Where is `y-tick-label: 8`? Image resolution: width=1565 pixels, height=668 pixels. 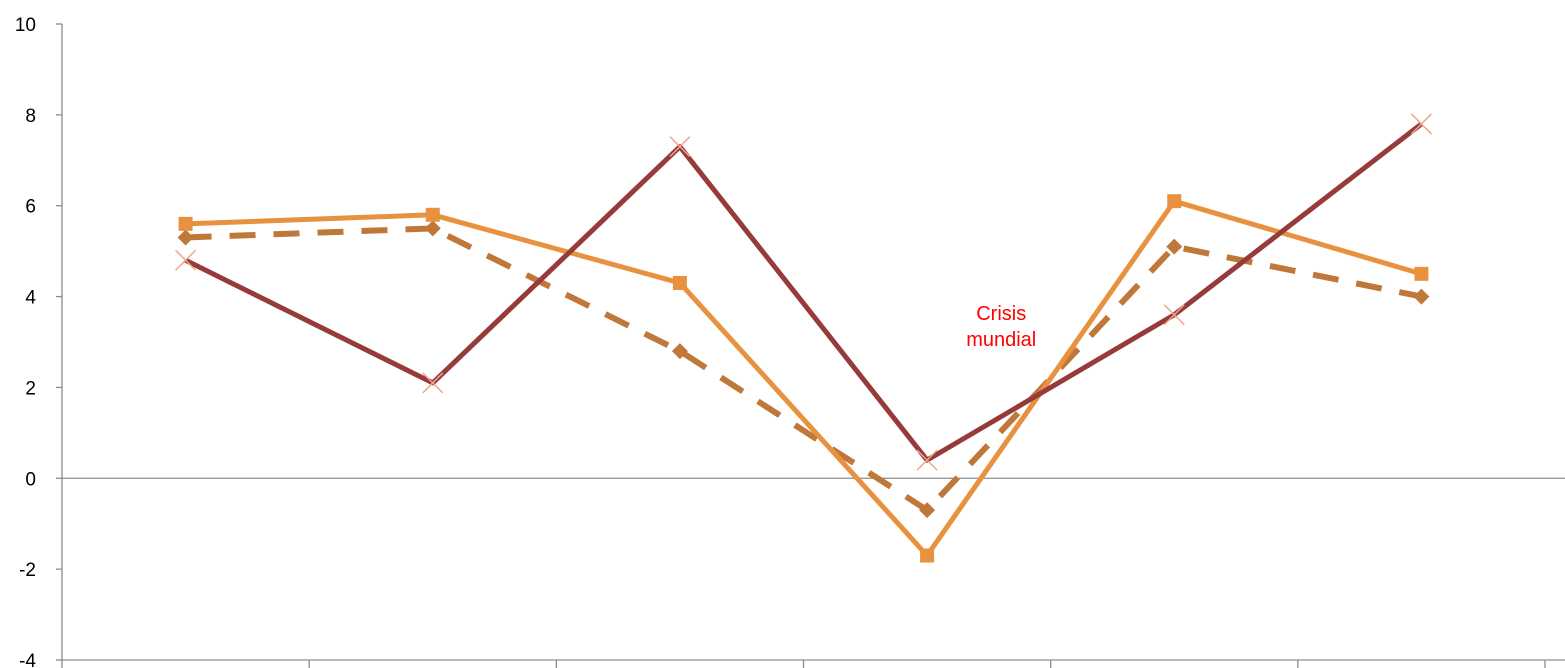 y-tick-label: 8 is located at coordinates (30, 116).